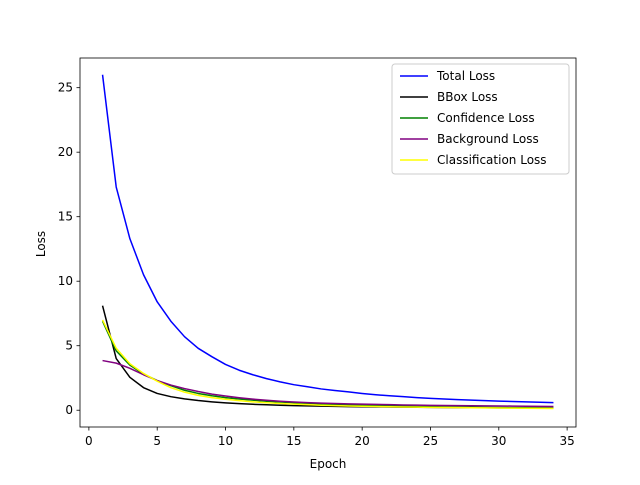  I want to click on y-tick-label: 10, so click(65, 281).